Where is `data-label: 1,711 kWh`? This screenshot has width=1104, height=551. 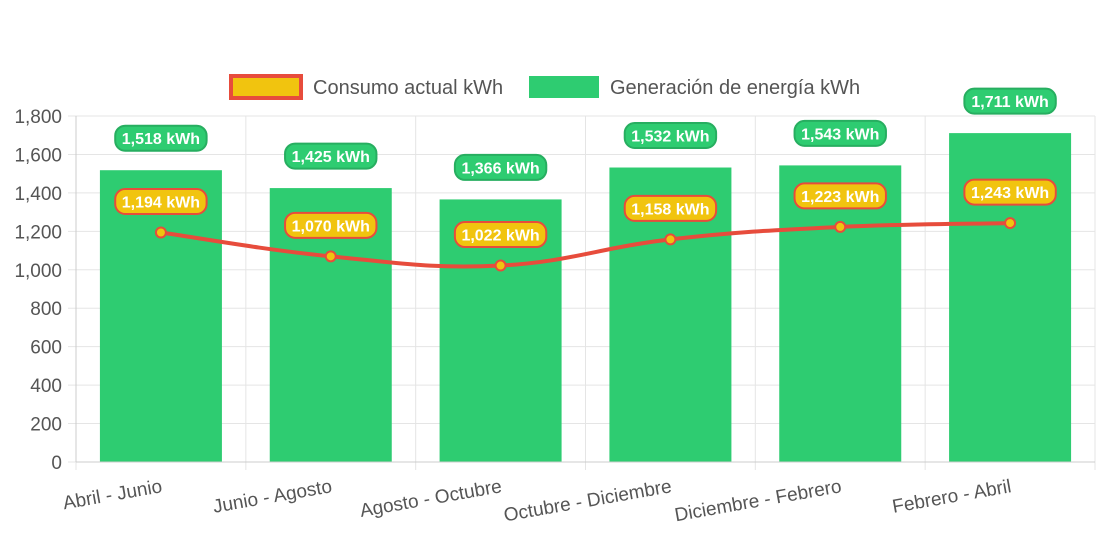
data-label: 1,711 kWh is located at coordinates (1010, 101).